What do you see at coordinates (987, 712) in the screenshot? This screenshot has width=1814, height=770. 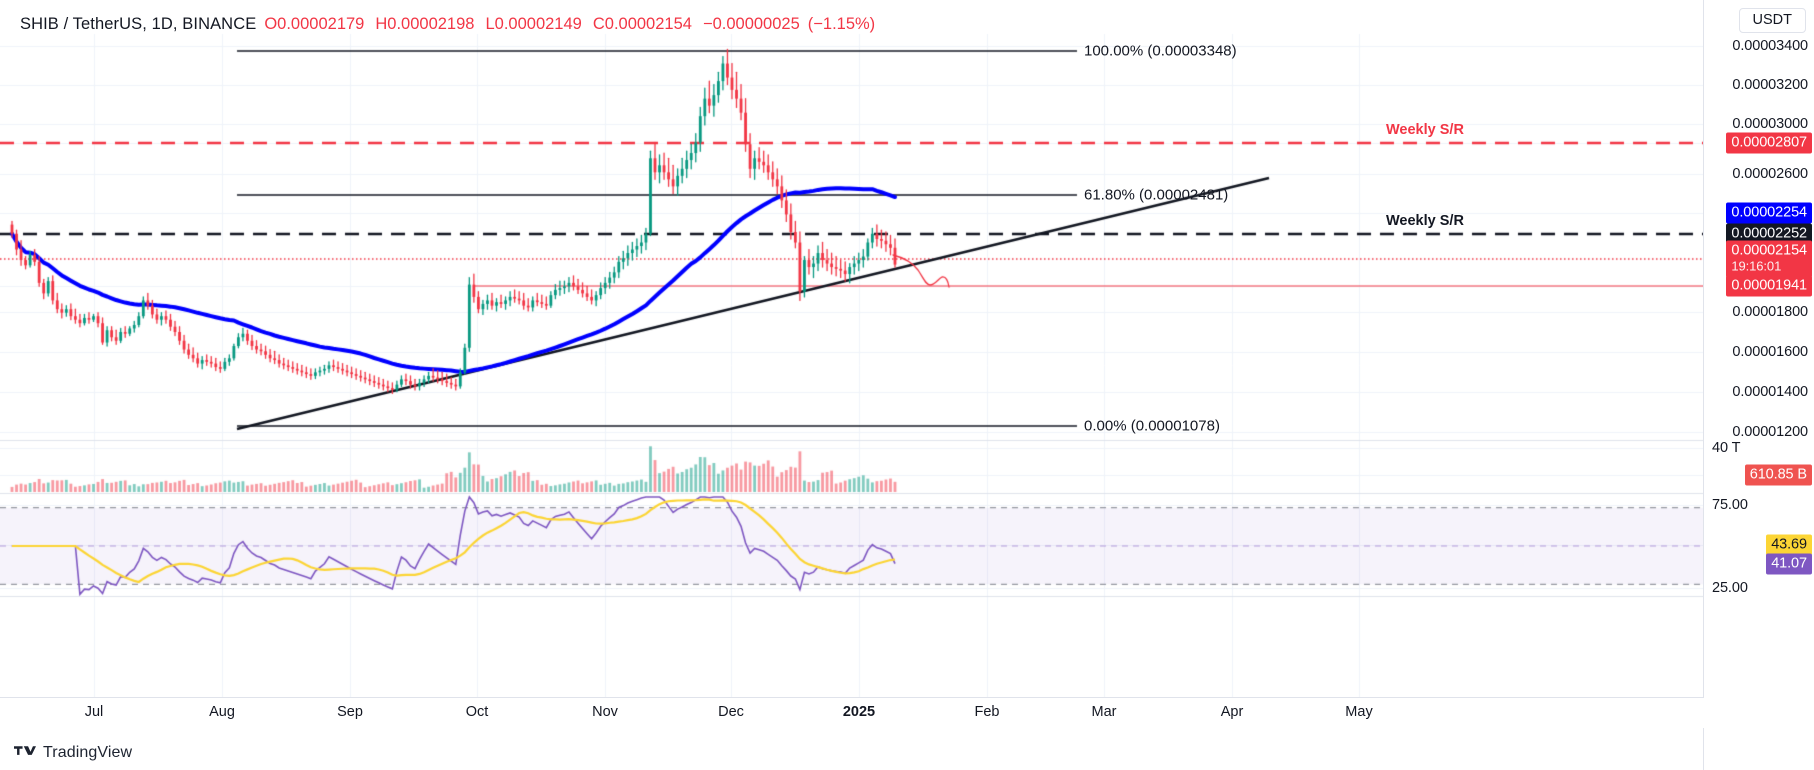 I see `time-tick-label: Feb` at bounding box center [987, 712].